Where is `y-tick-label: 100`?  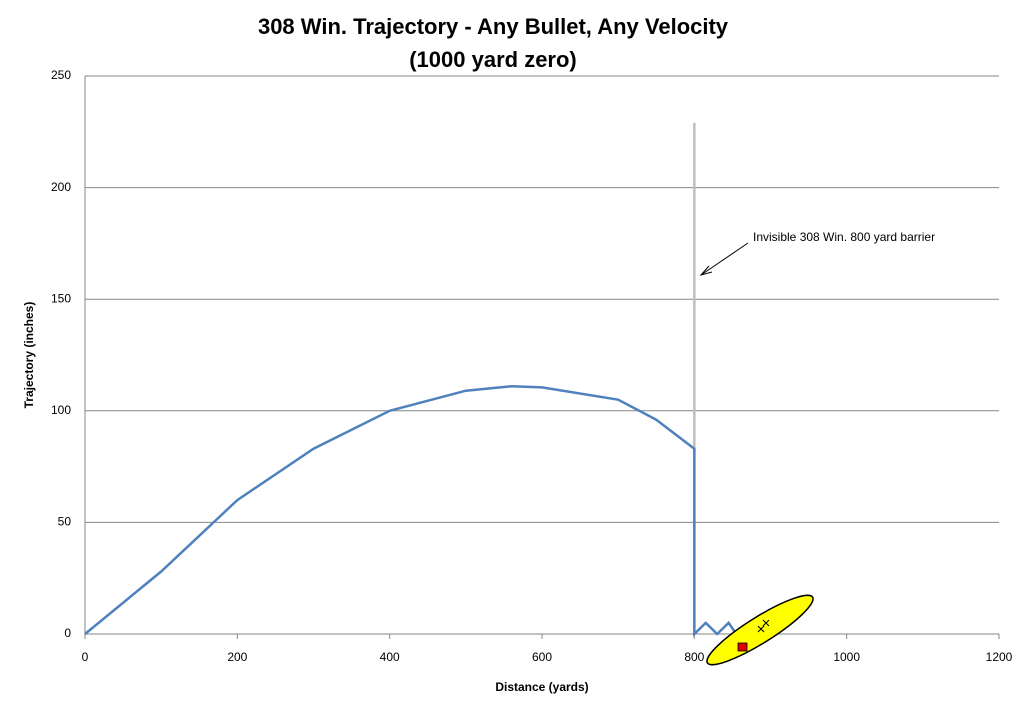 y-tick-label: 100 is located at coordinates (61, 410).